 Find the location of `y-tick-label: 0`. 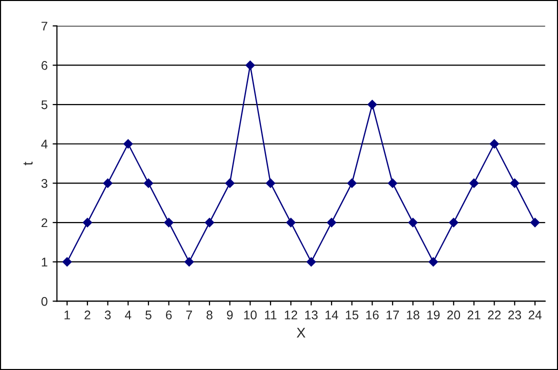

y-tick-label: 0 is located at coordinates (44, 301).